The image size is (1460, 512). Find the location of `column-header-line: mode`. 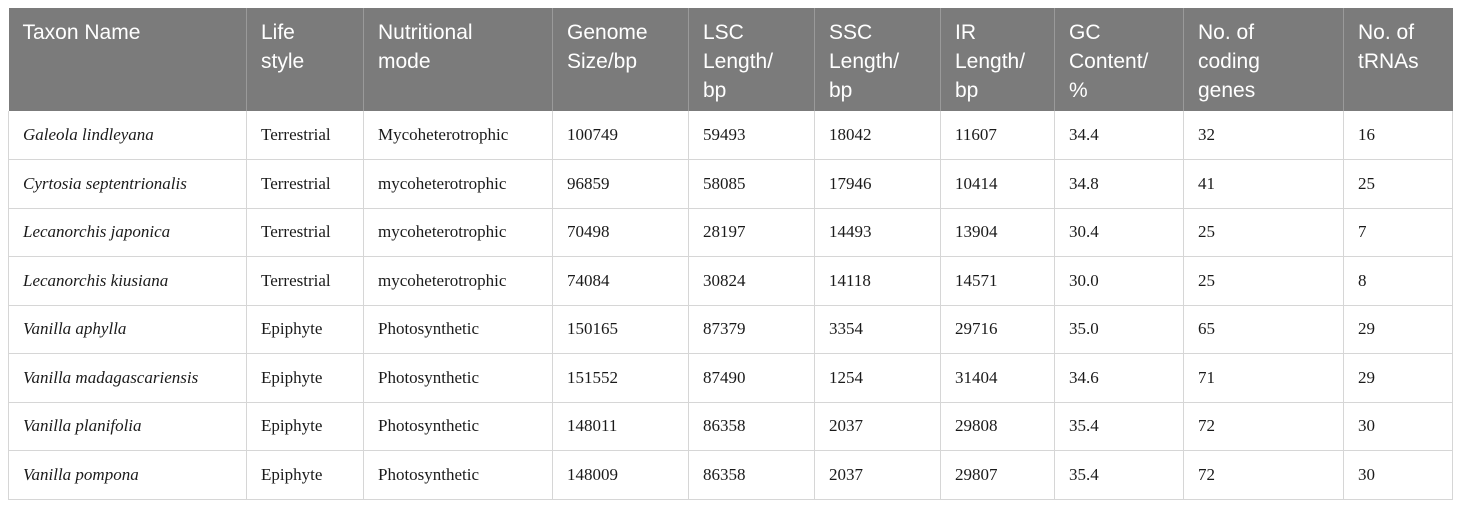

column-header-line: mode is located at coordinates (404, 61).